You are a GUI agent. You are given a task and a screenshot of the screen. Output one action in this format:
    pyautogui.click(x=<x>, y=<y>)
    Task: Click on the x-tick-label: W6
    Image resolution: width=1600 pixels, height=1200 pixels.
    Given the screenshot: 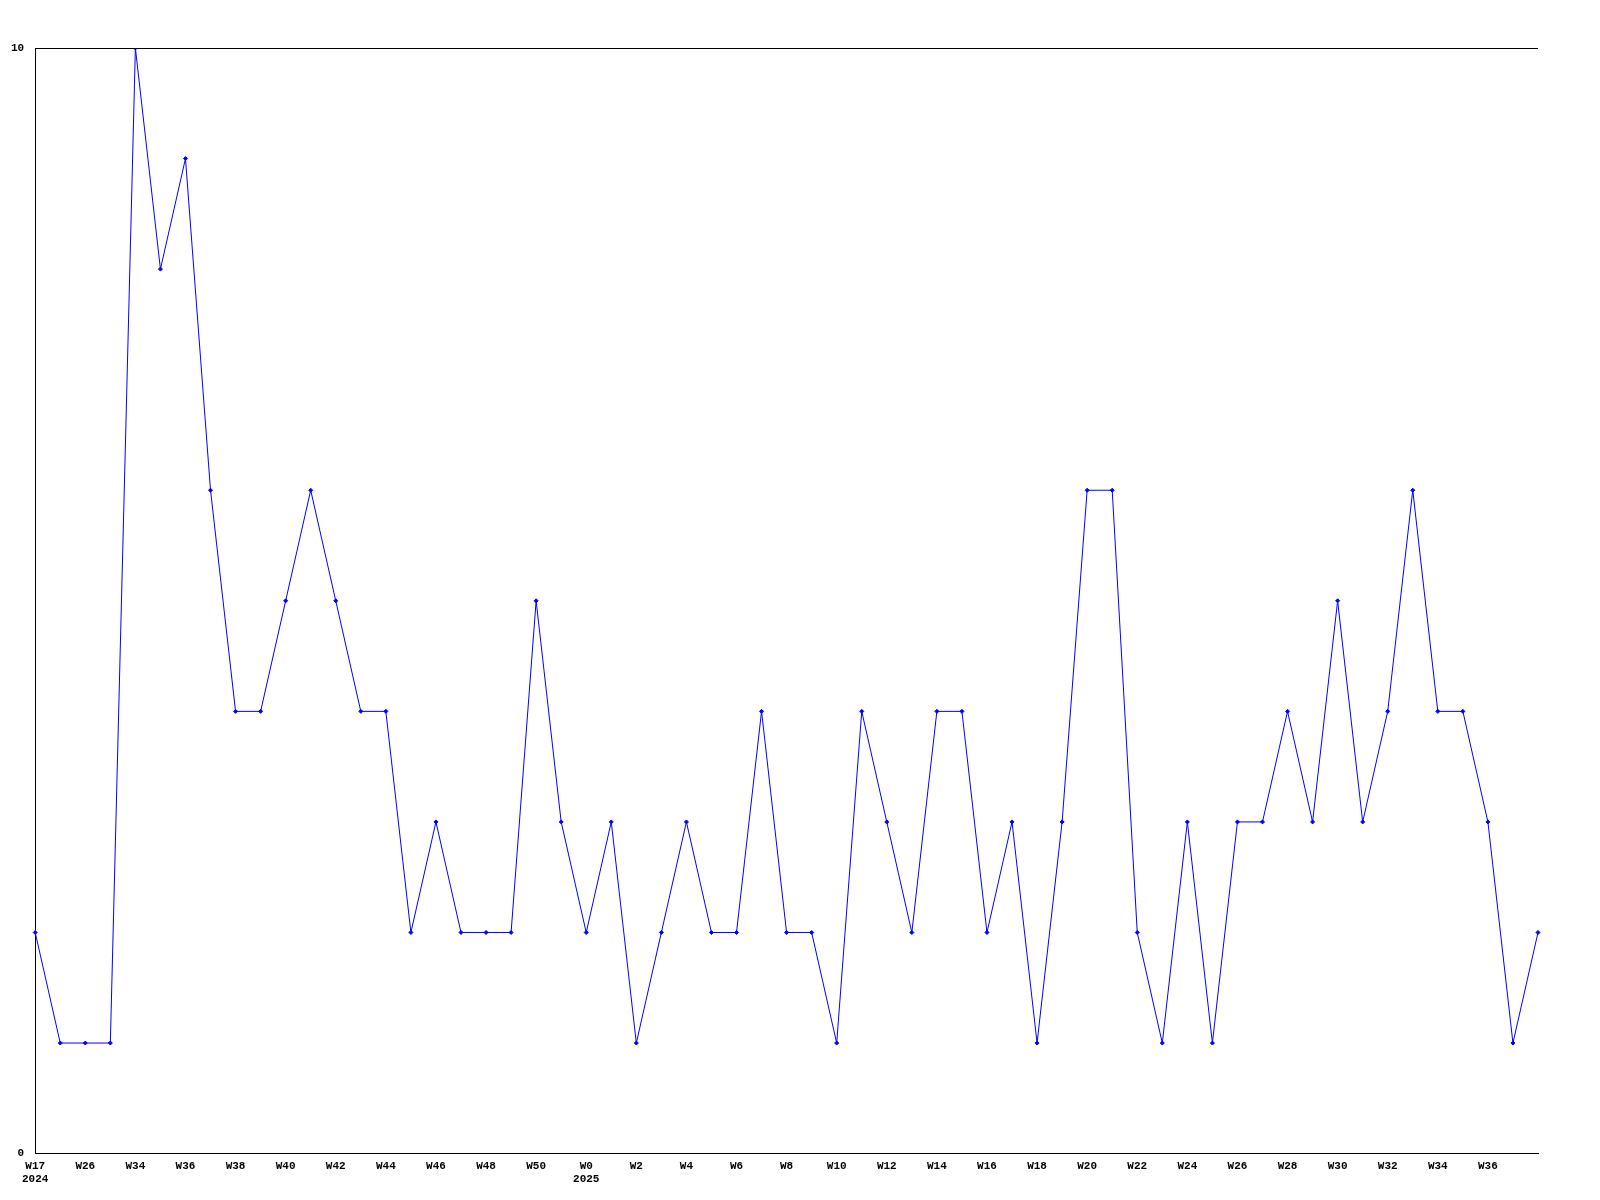 What is the action you would take?
    pyautogui.click(x=736, y=1165)
    